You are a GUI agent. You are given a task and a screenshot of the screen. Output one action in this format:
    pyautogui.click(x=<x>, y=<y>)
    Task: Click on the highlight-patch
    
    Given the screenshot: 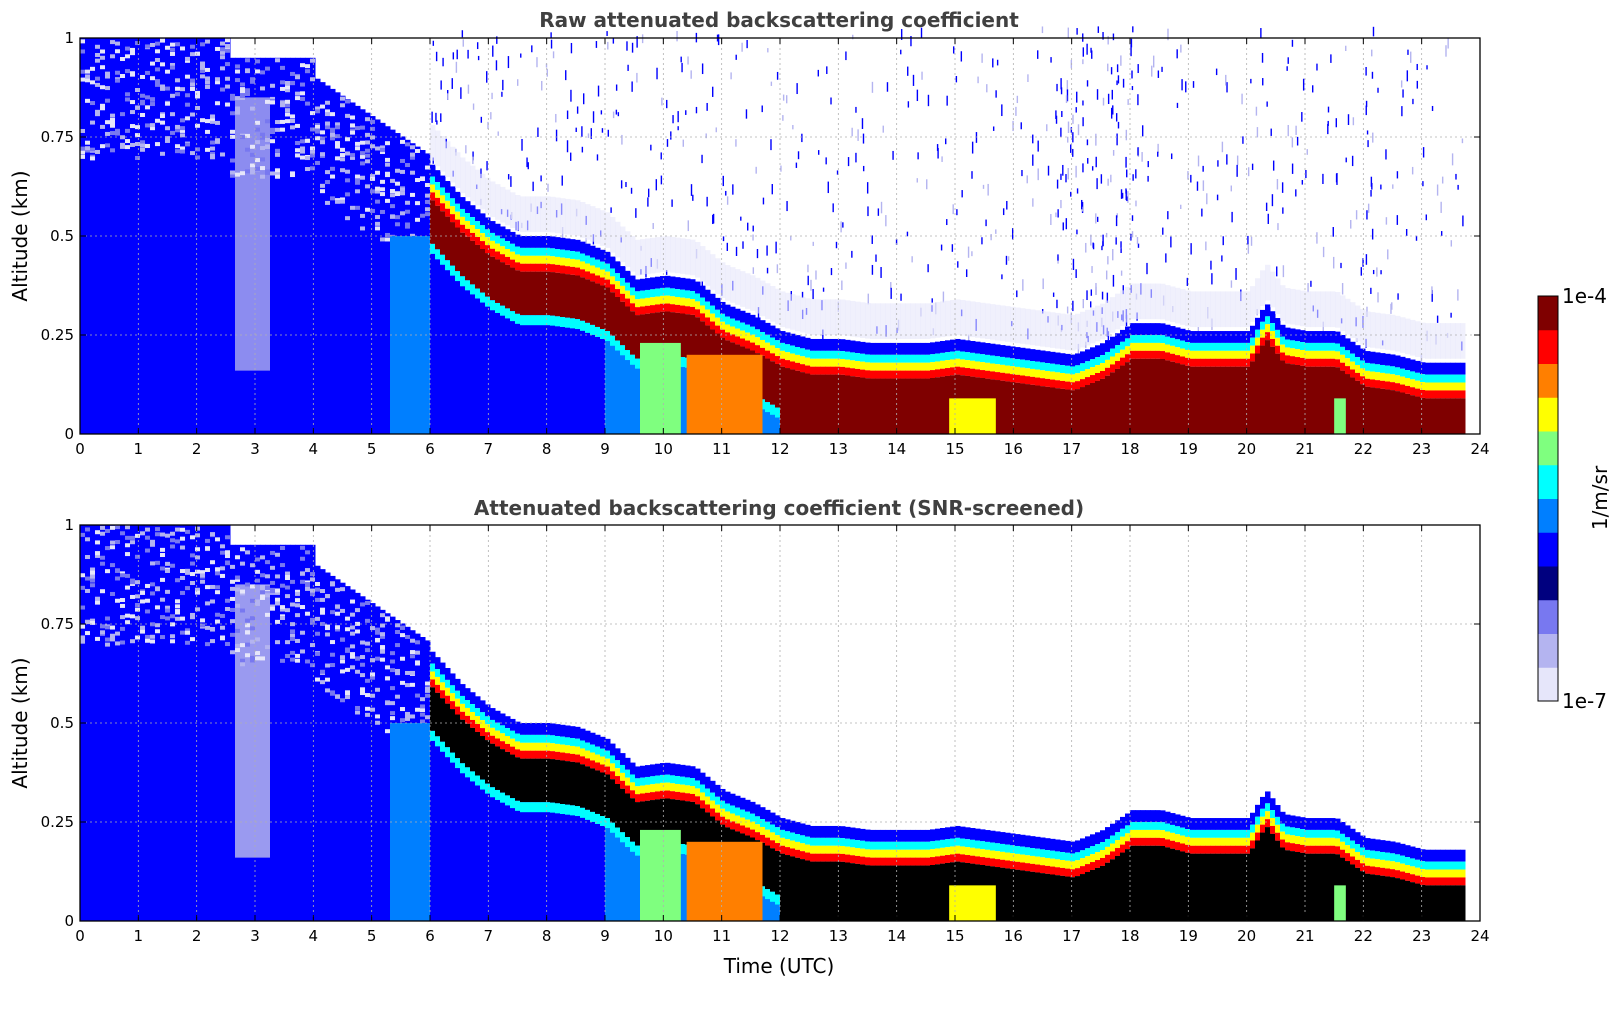 What is the action you would take?
    pyautogui.click(x=724, y=881)
    